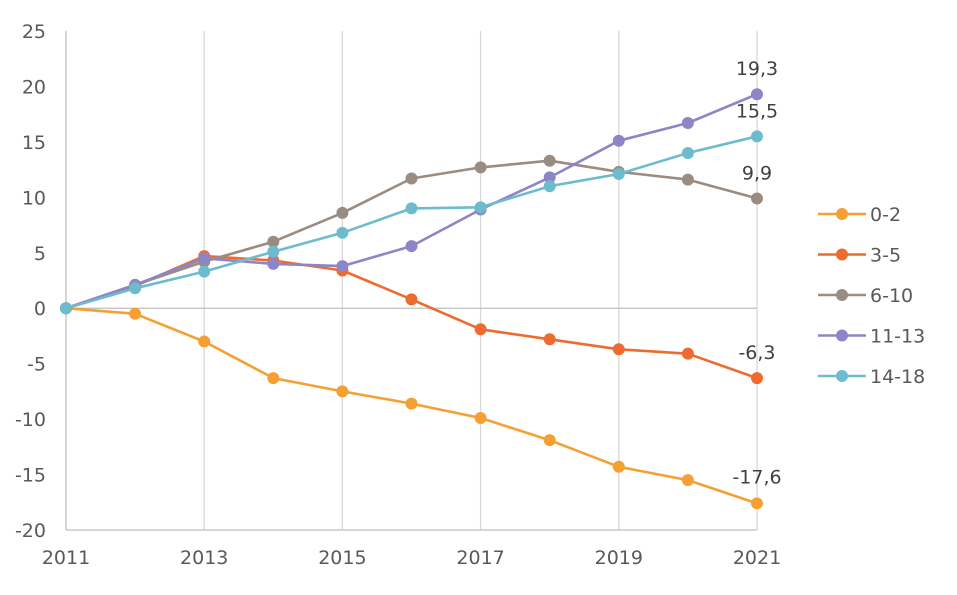 This screenshot has width=957, height=595. Describe the element at coordinates (40, 254) in the screenshot. I see `y-tick-label: 5` at that location.